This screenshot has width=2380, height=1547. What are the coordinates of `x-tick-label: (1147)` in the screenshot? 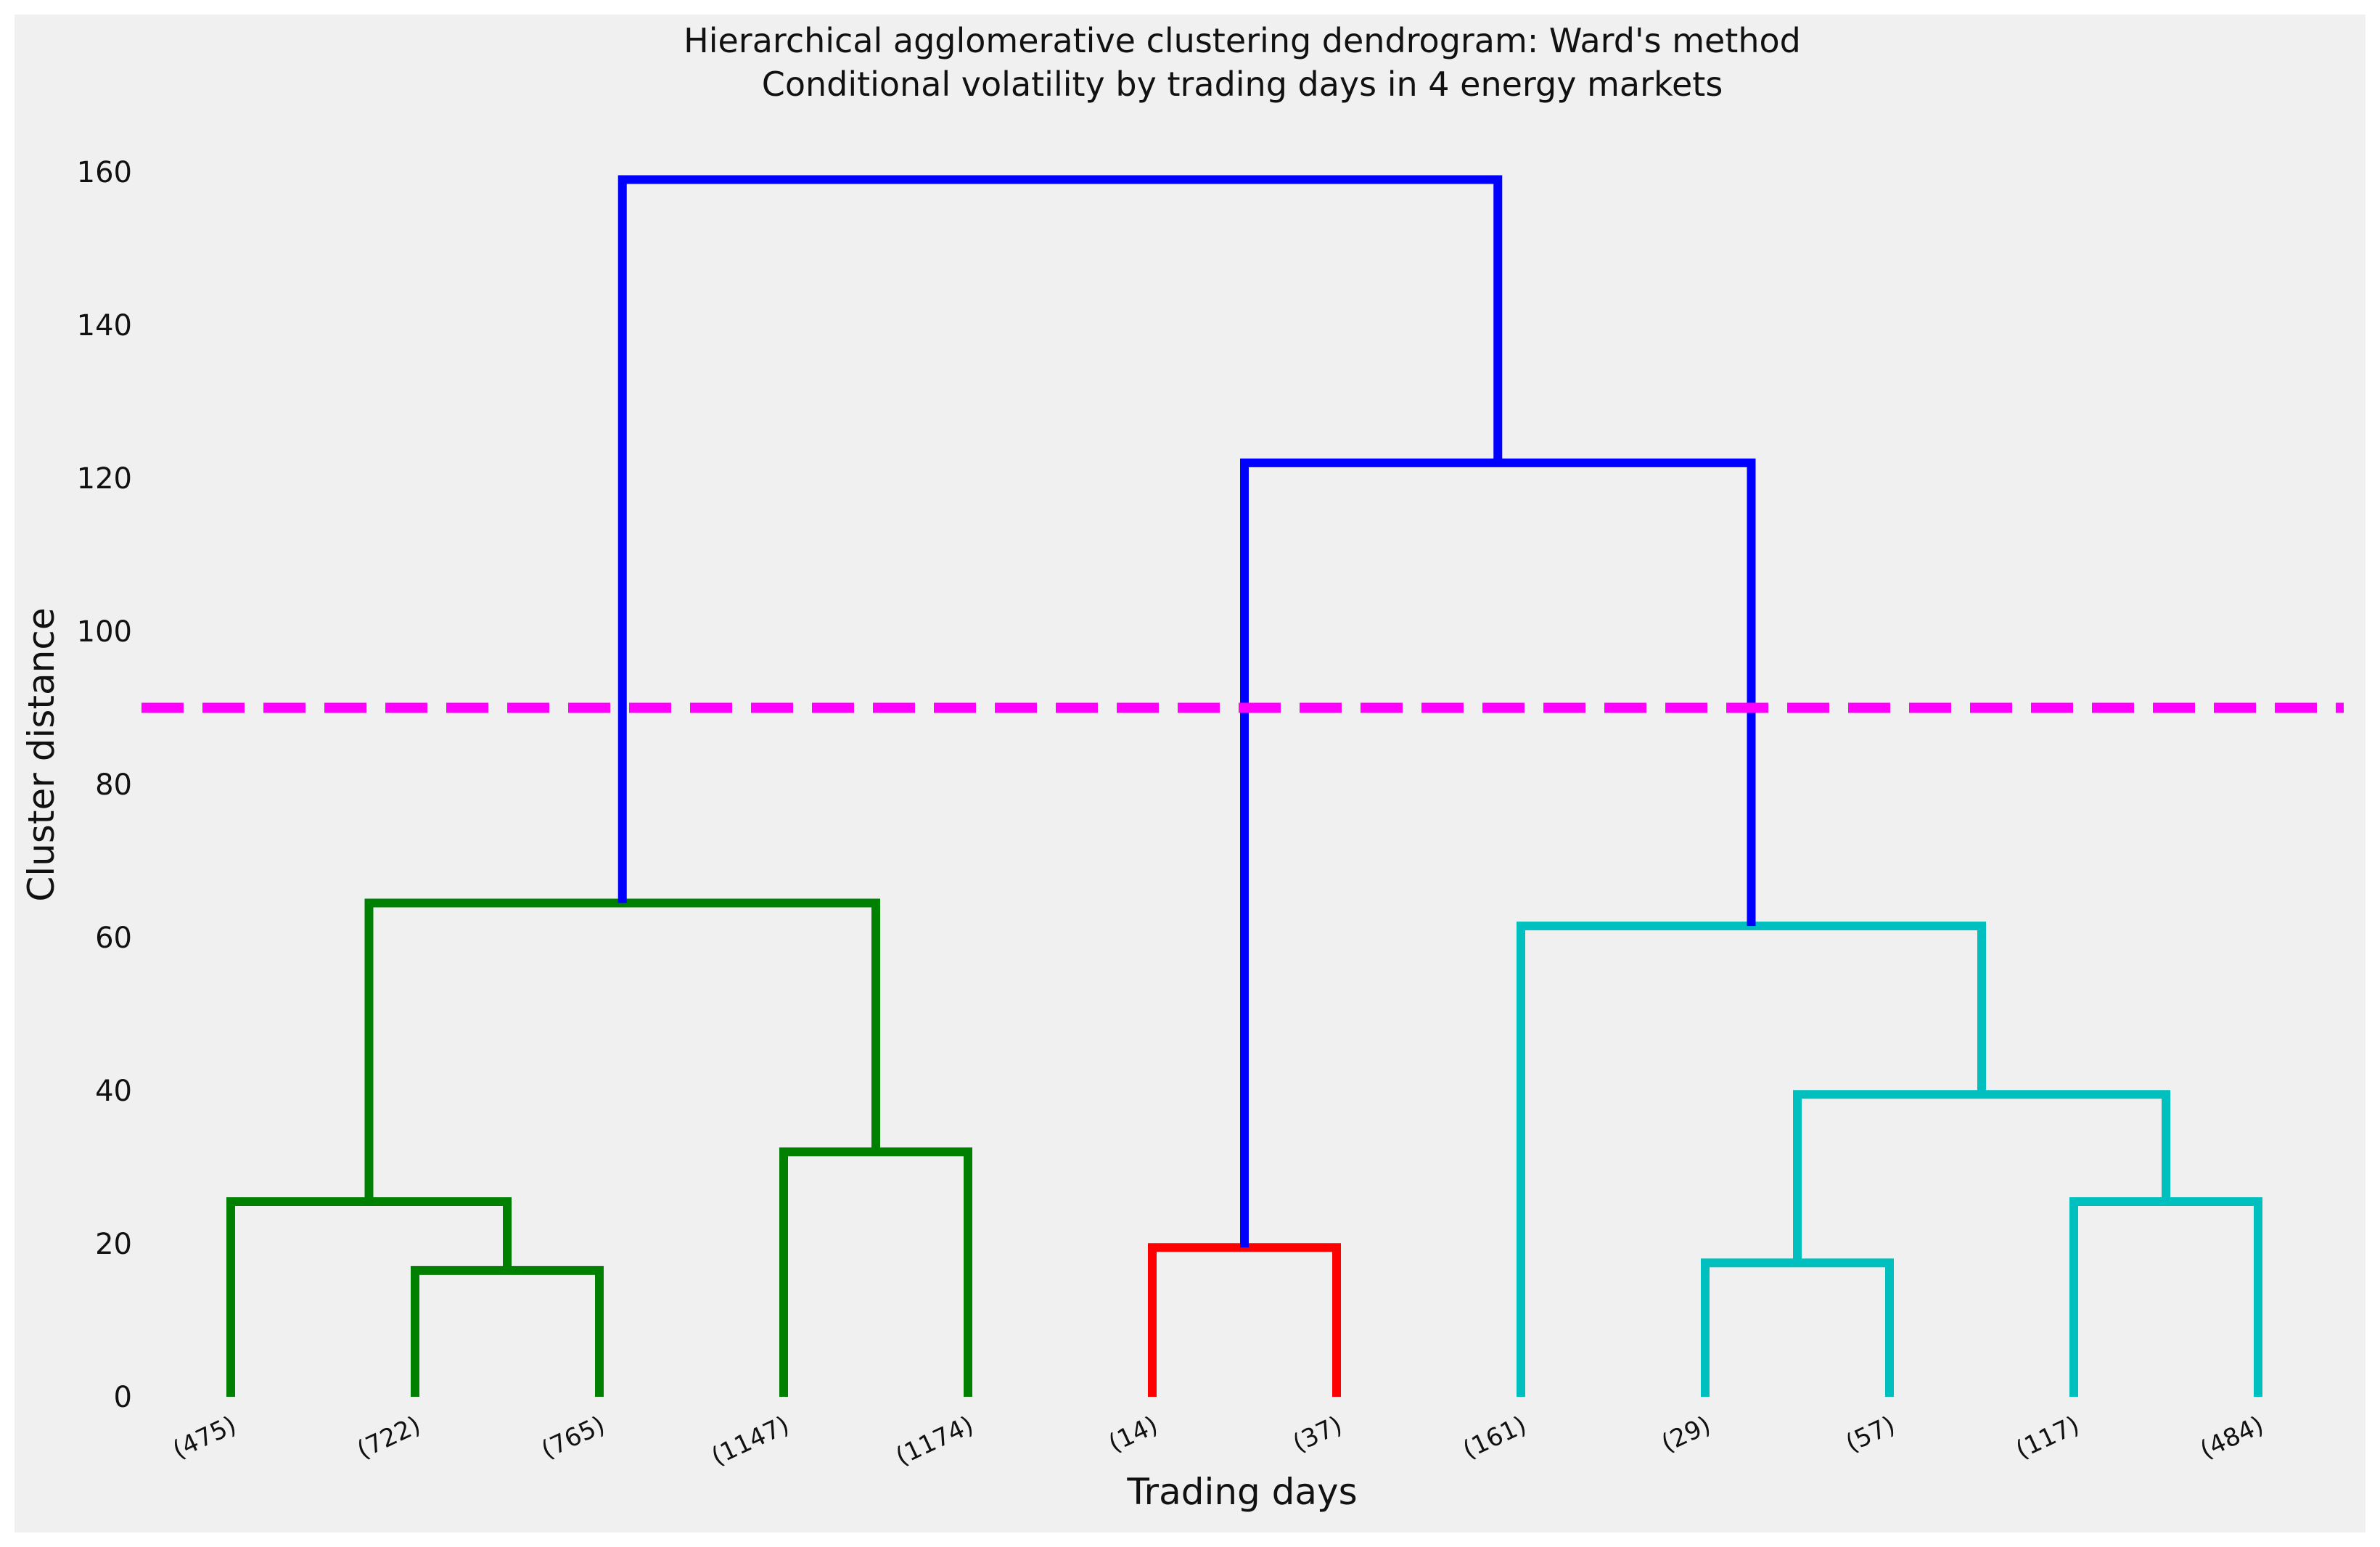 It's located at (750, 1441).